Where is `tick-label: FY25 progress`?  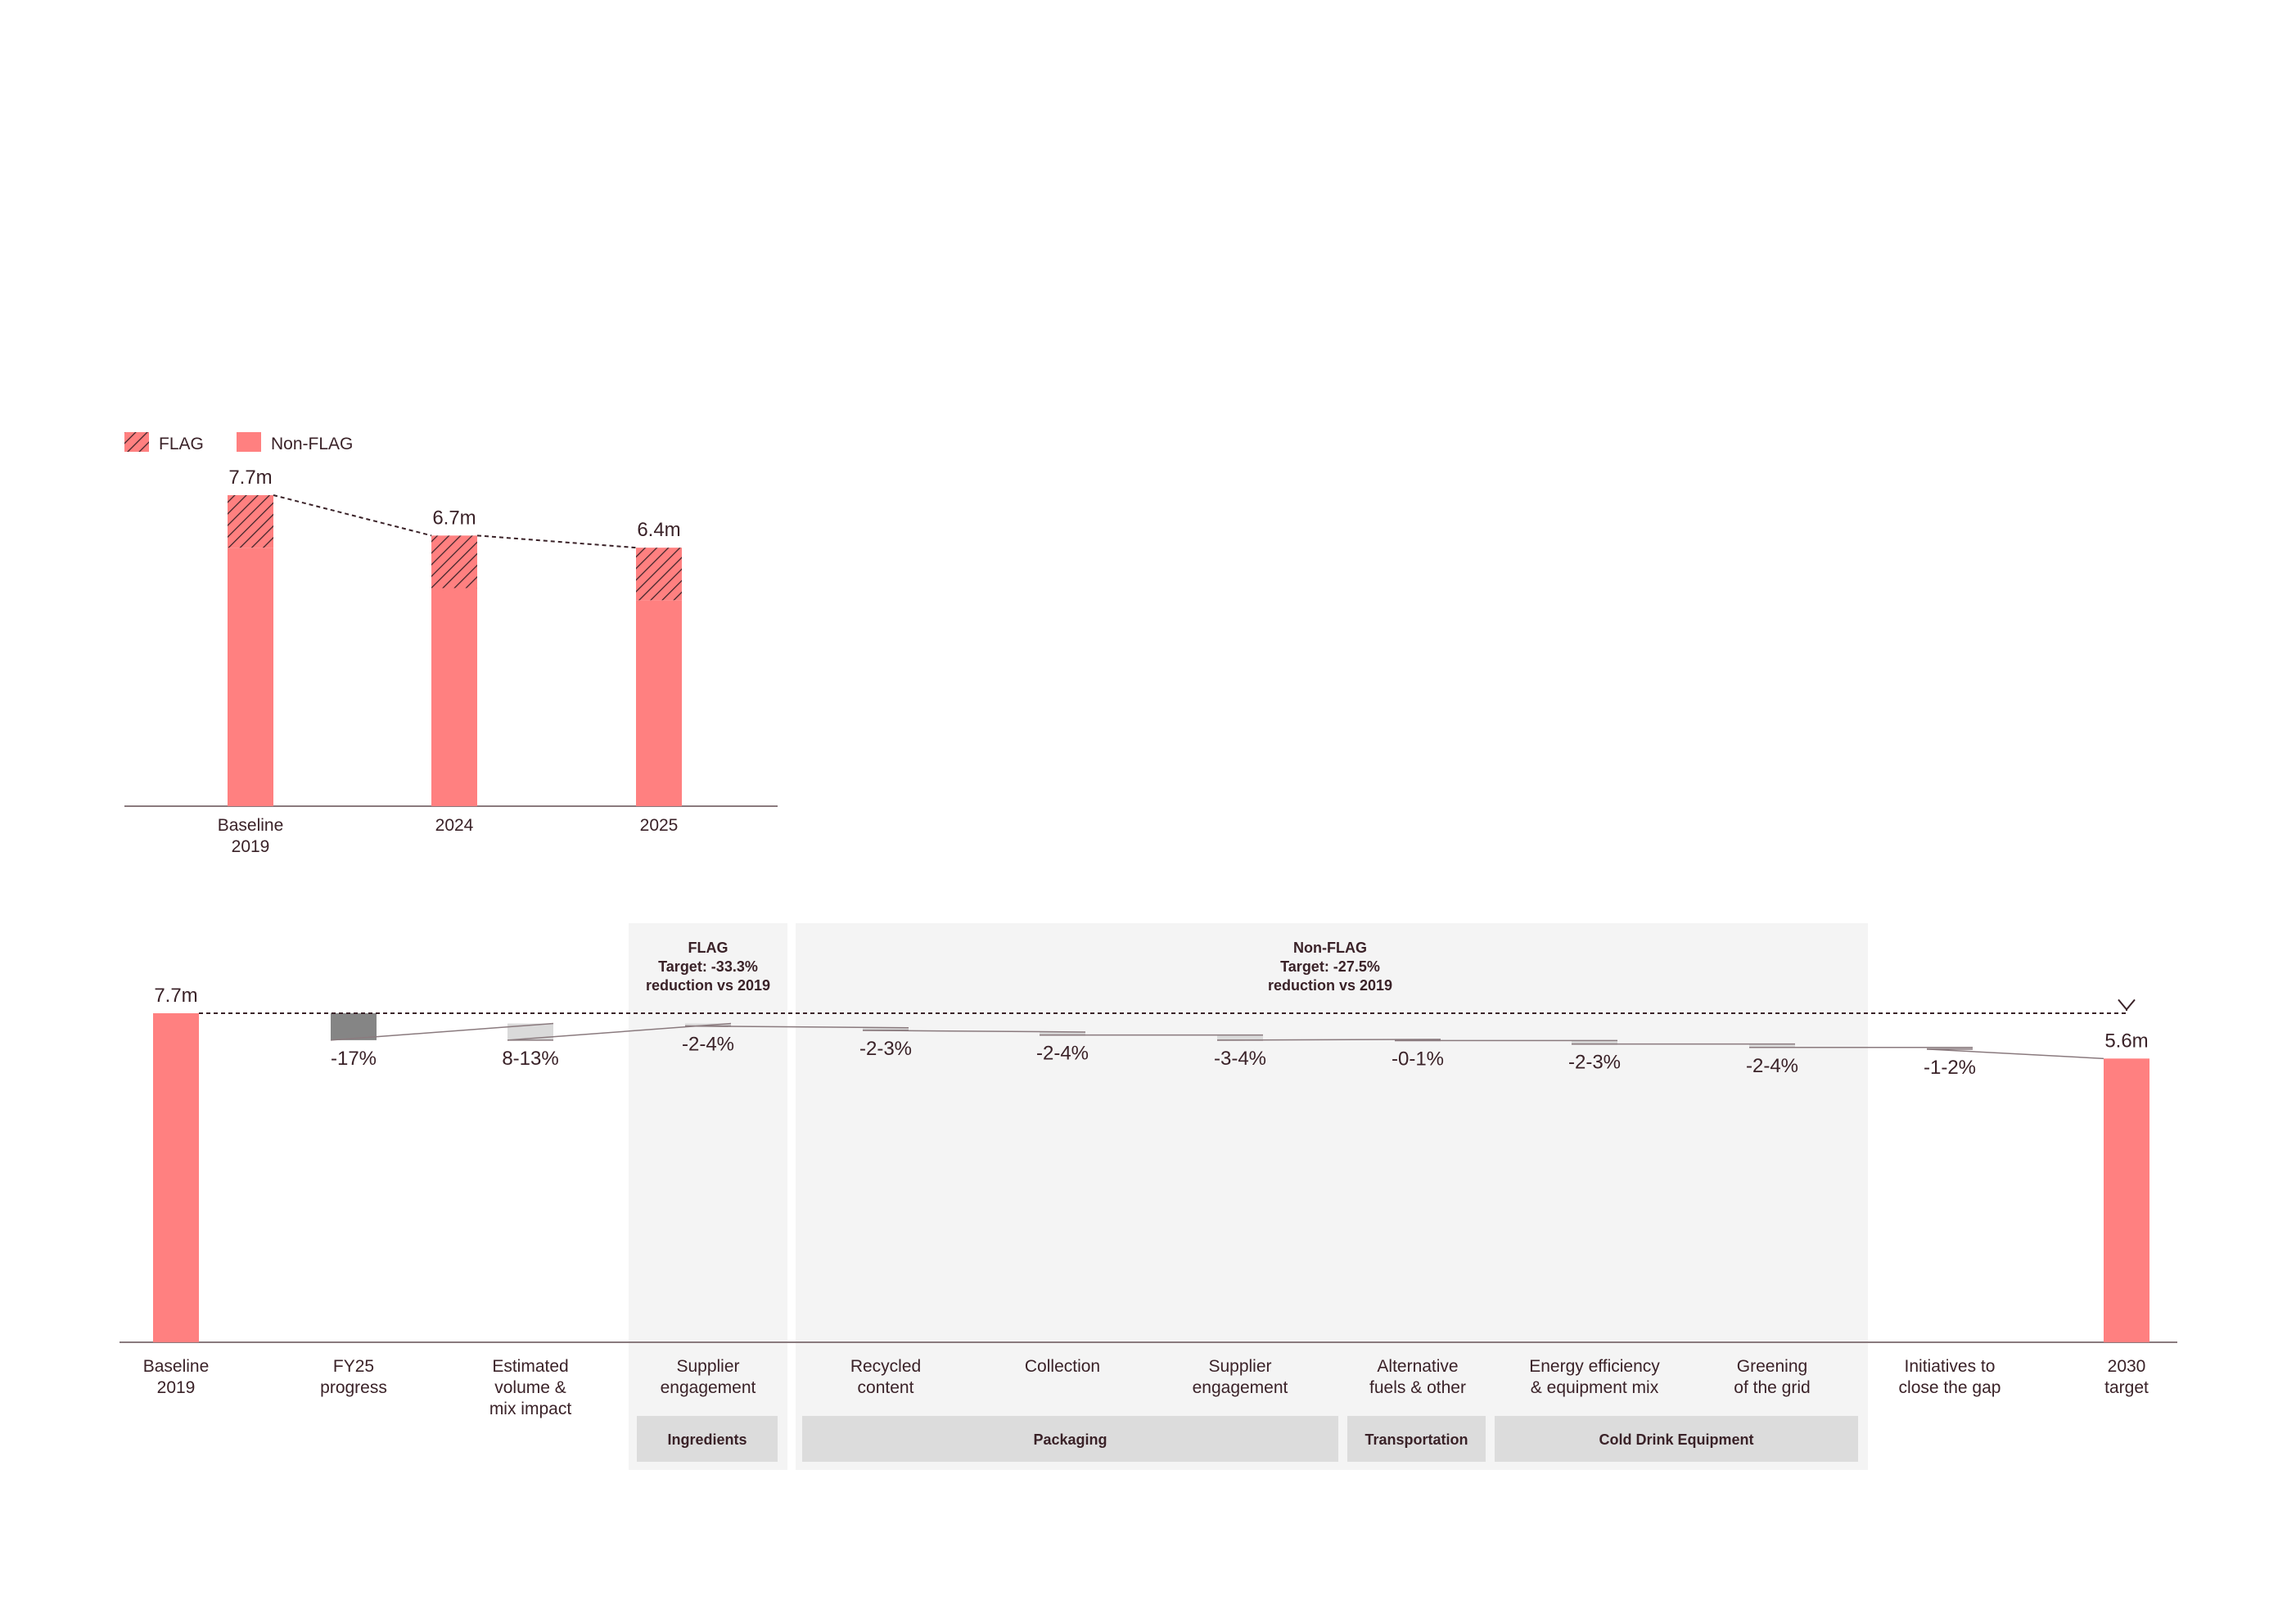 tick-label: FY25 progress is located at coordinates (353, 1377).